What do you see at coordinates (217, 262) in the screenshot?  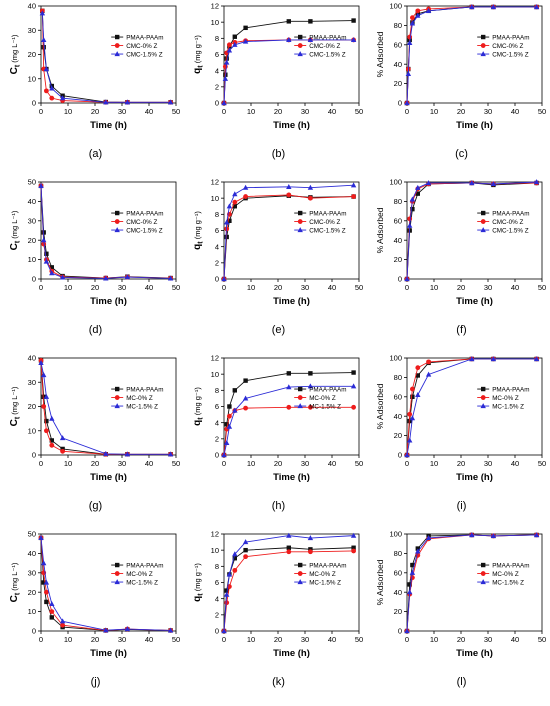 I see `y-tick-label: 2` at bounding box center [217, 262].